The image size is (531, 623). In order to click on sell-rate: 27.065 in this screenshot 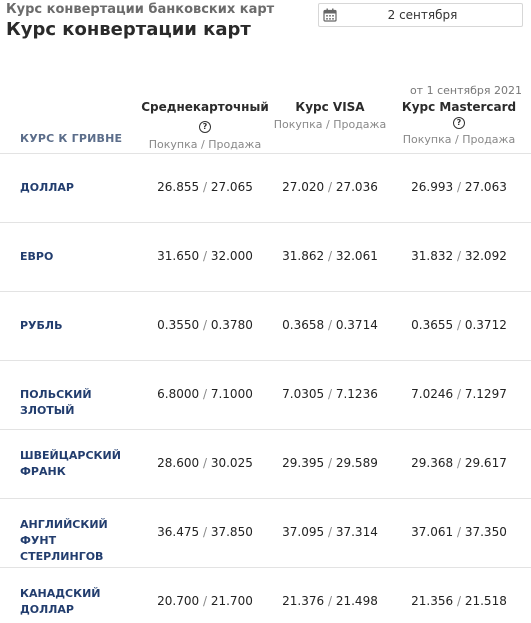, I will do `click(231, 186)`.